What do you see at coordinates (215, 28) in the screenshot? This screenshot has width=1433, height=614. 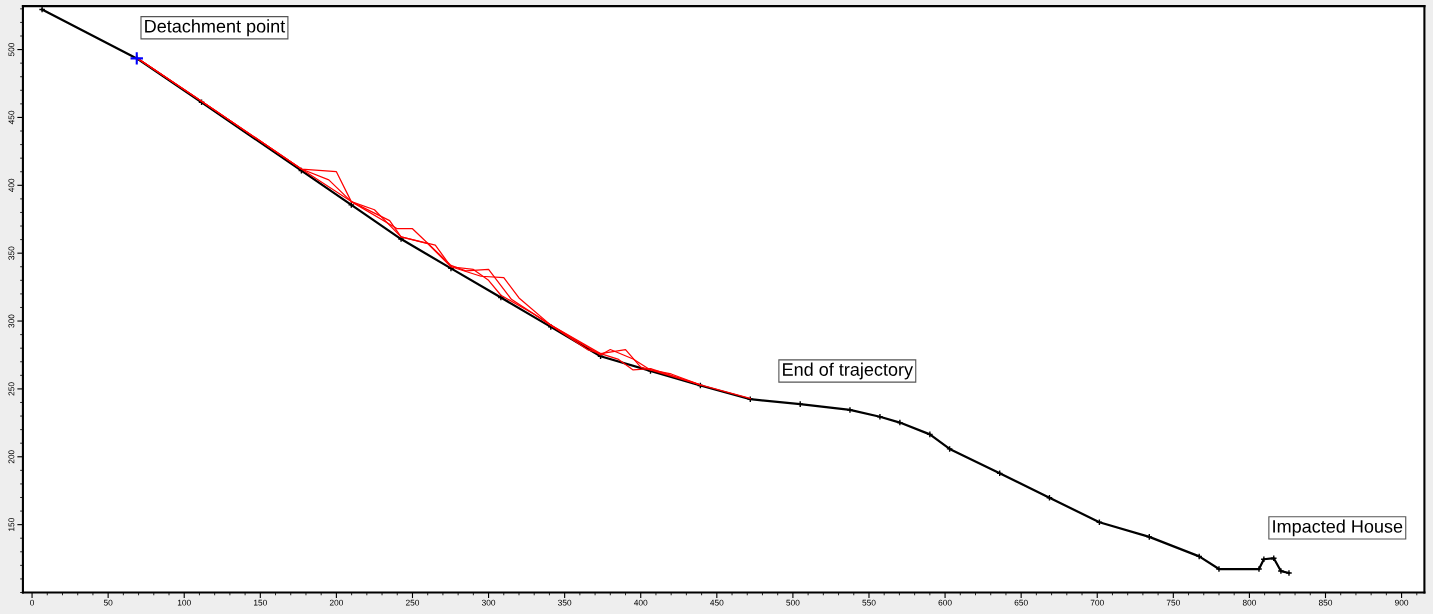 I see `annotation: Detachment point` at bounding box center [215, 28].